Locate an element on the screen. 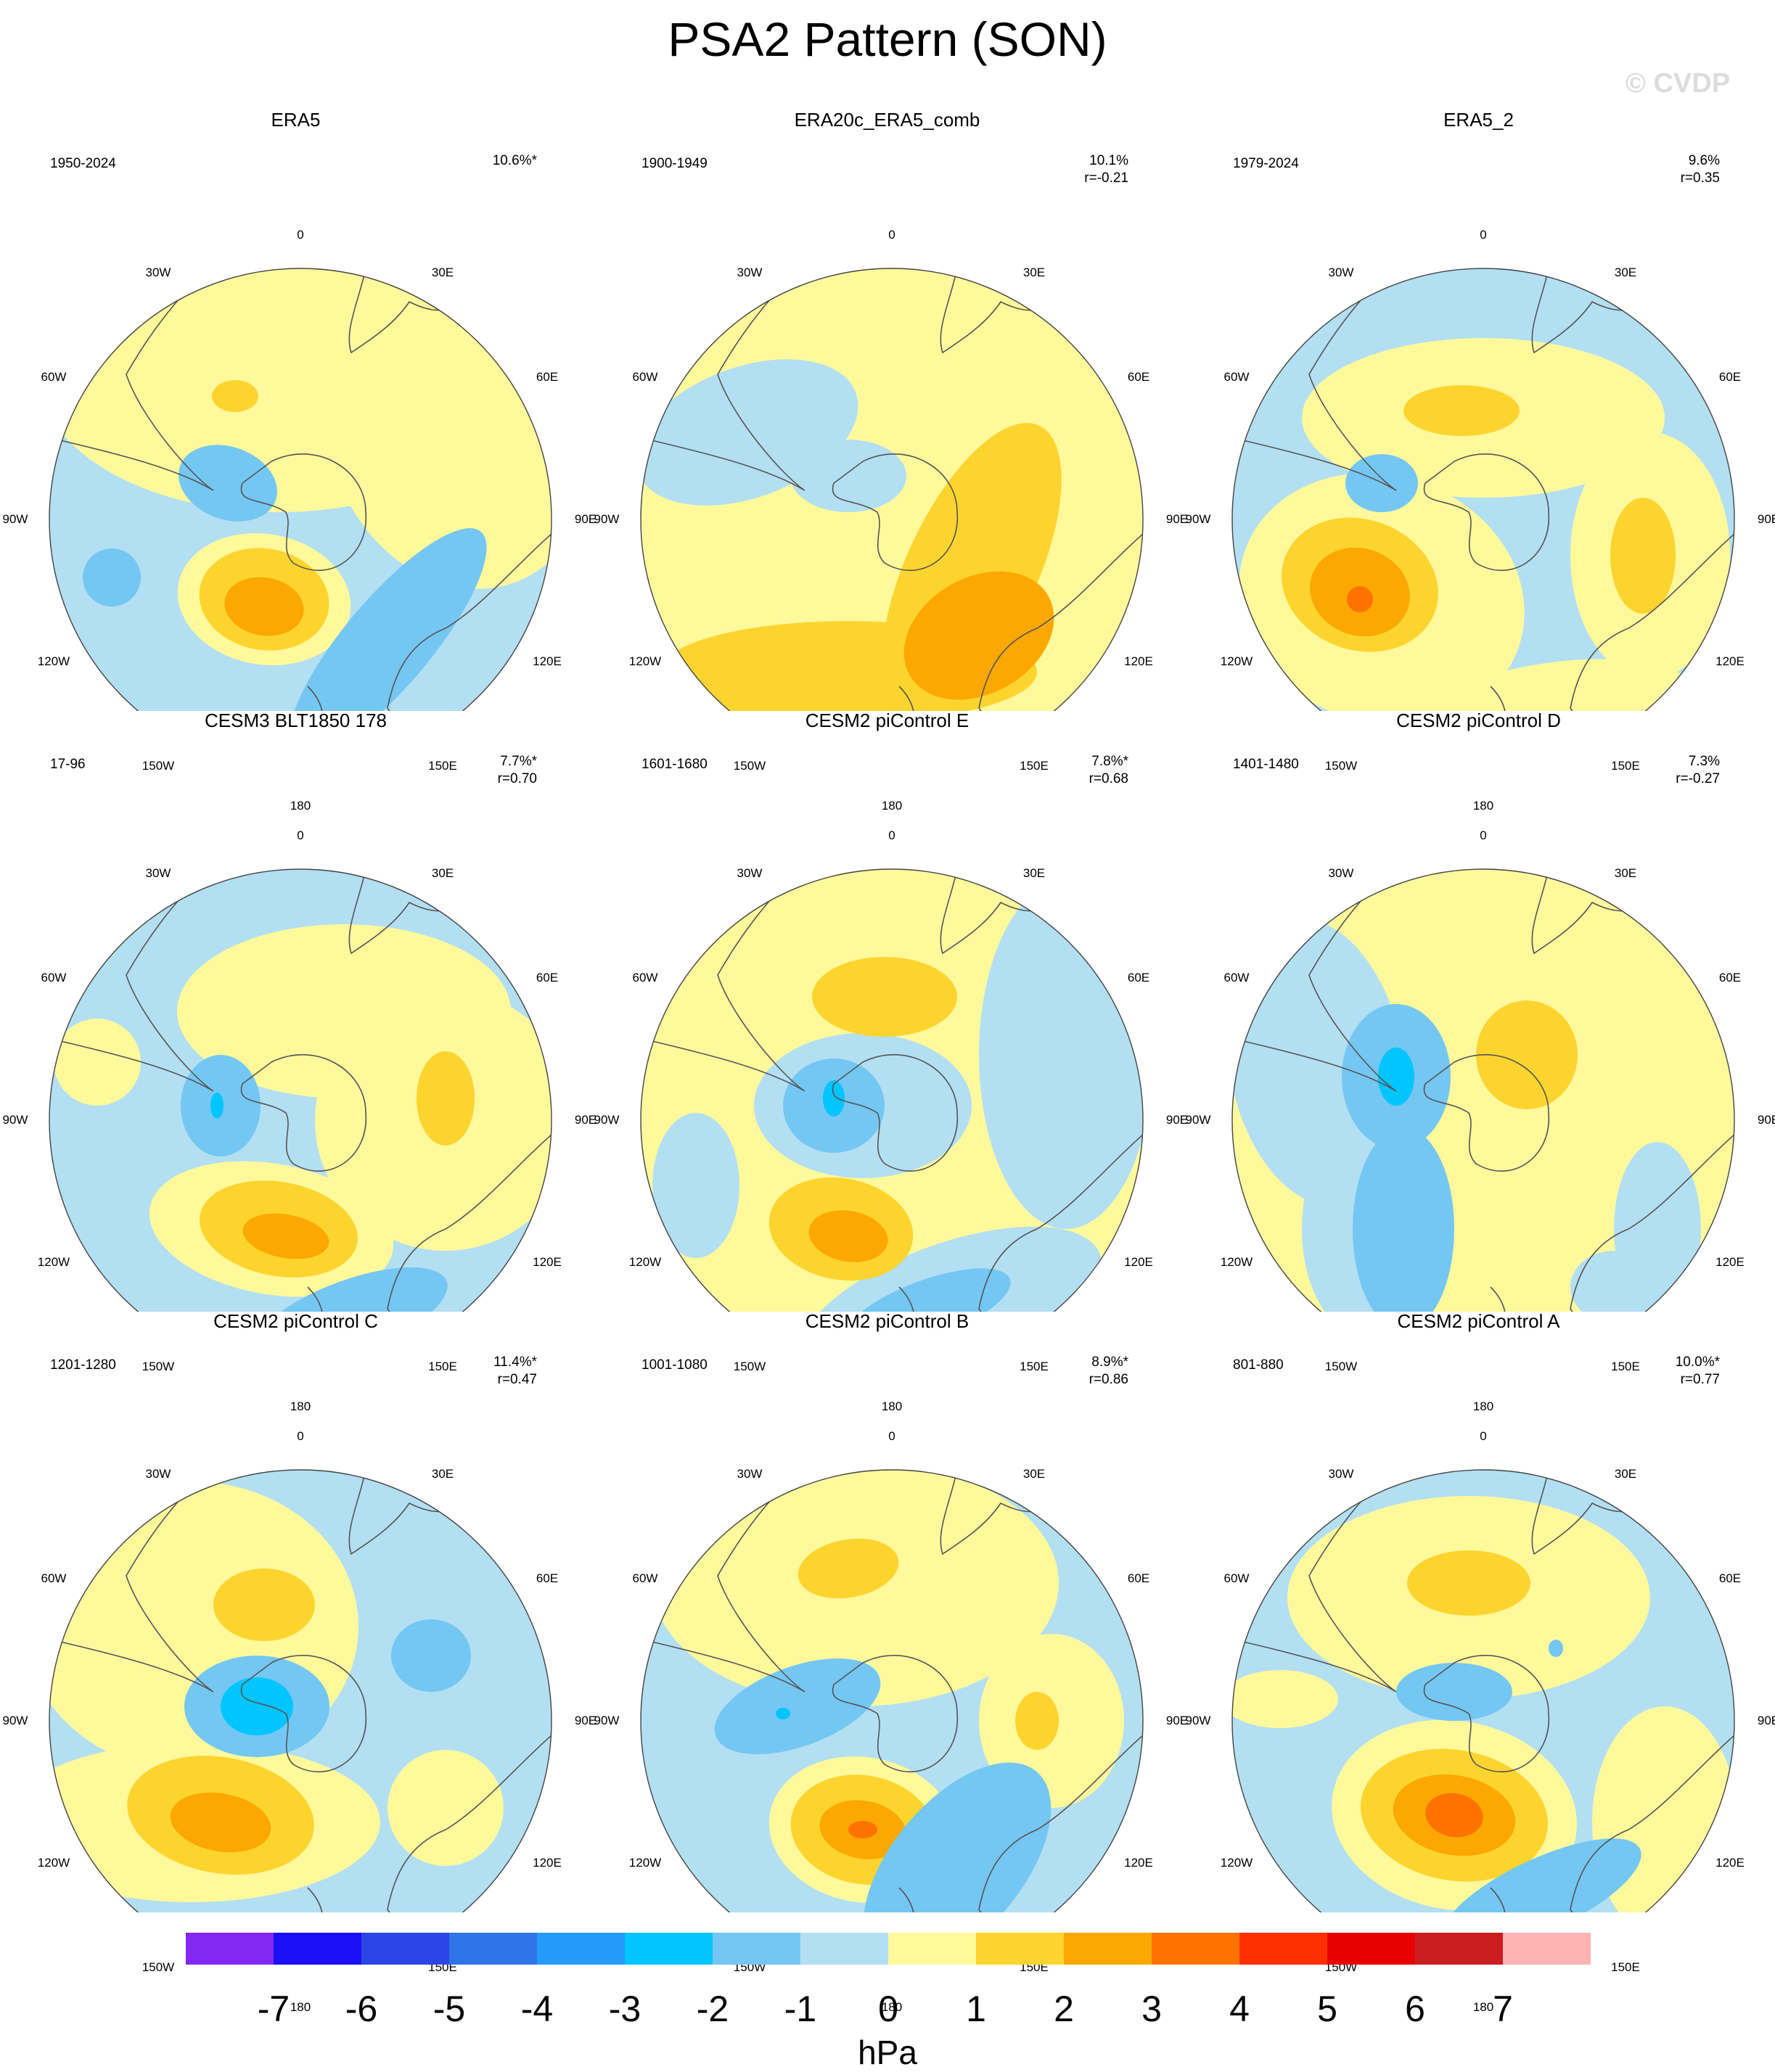 This screenshot has height=2072, width=1775. panel-stats: 8.9%* r=0.86 is located at coordinates (1070, 1371).